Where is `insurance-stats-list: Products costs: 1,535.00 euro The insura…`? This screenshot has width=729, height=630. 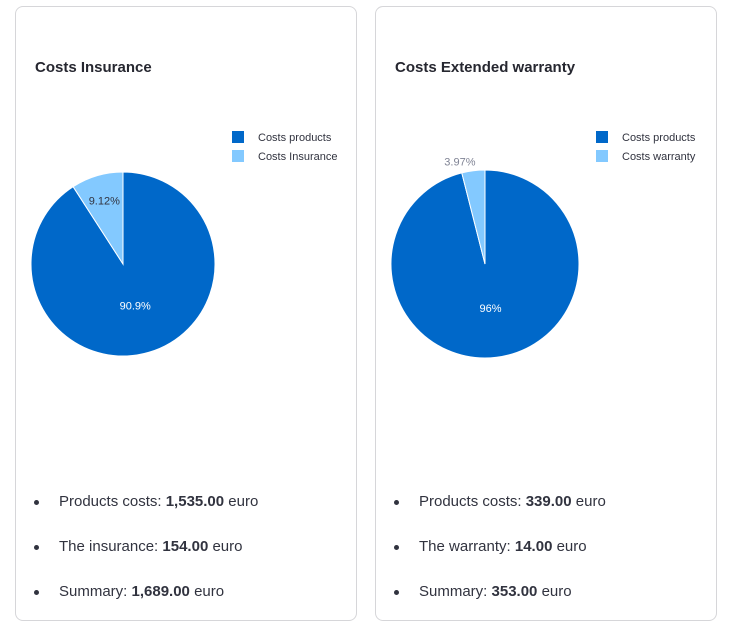 insurance-stats-list: Products costs: 1,535.00 euro The insura… is located at coordinates (137, 558).